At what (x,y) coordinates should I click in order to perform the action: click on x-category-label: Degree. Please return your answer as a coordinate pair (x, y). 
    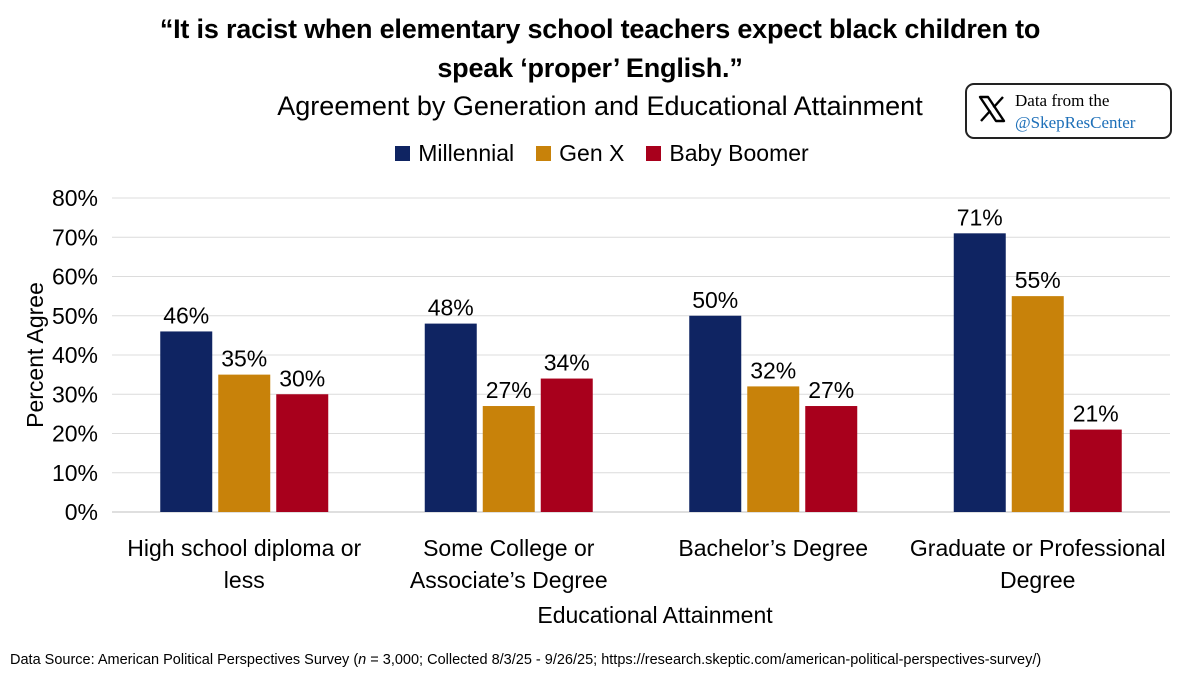
    Looking at the image, I should click on (1037, 580).